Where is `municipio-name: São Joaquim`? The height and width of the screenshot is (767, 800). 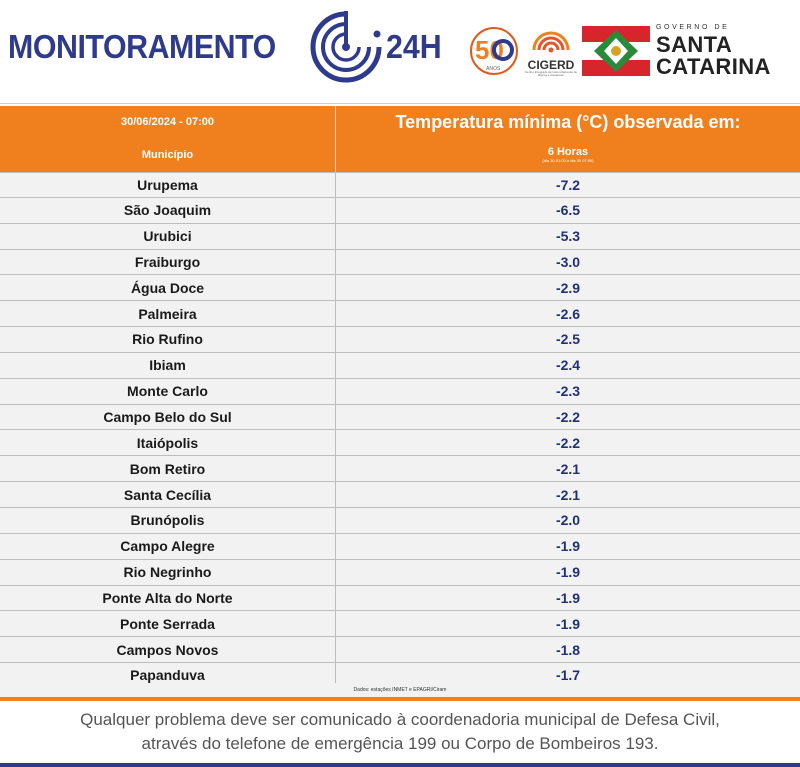 municipio-name: São Joaquim is located at coordinates (167, 210).